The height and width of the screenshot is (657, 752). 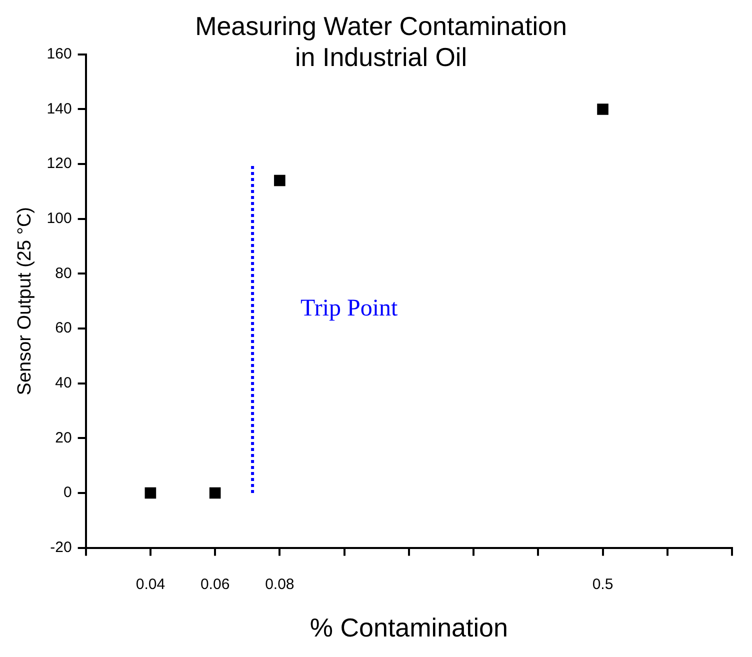 I want to click on y-tick-label: 60, so click(x=63, y=328).